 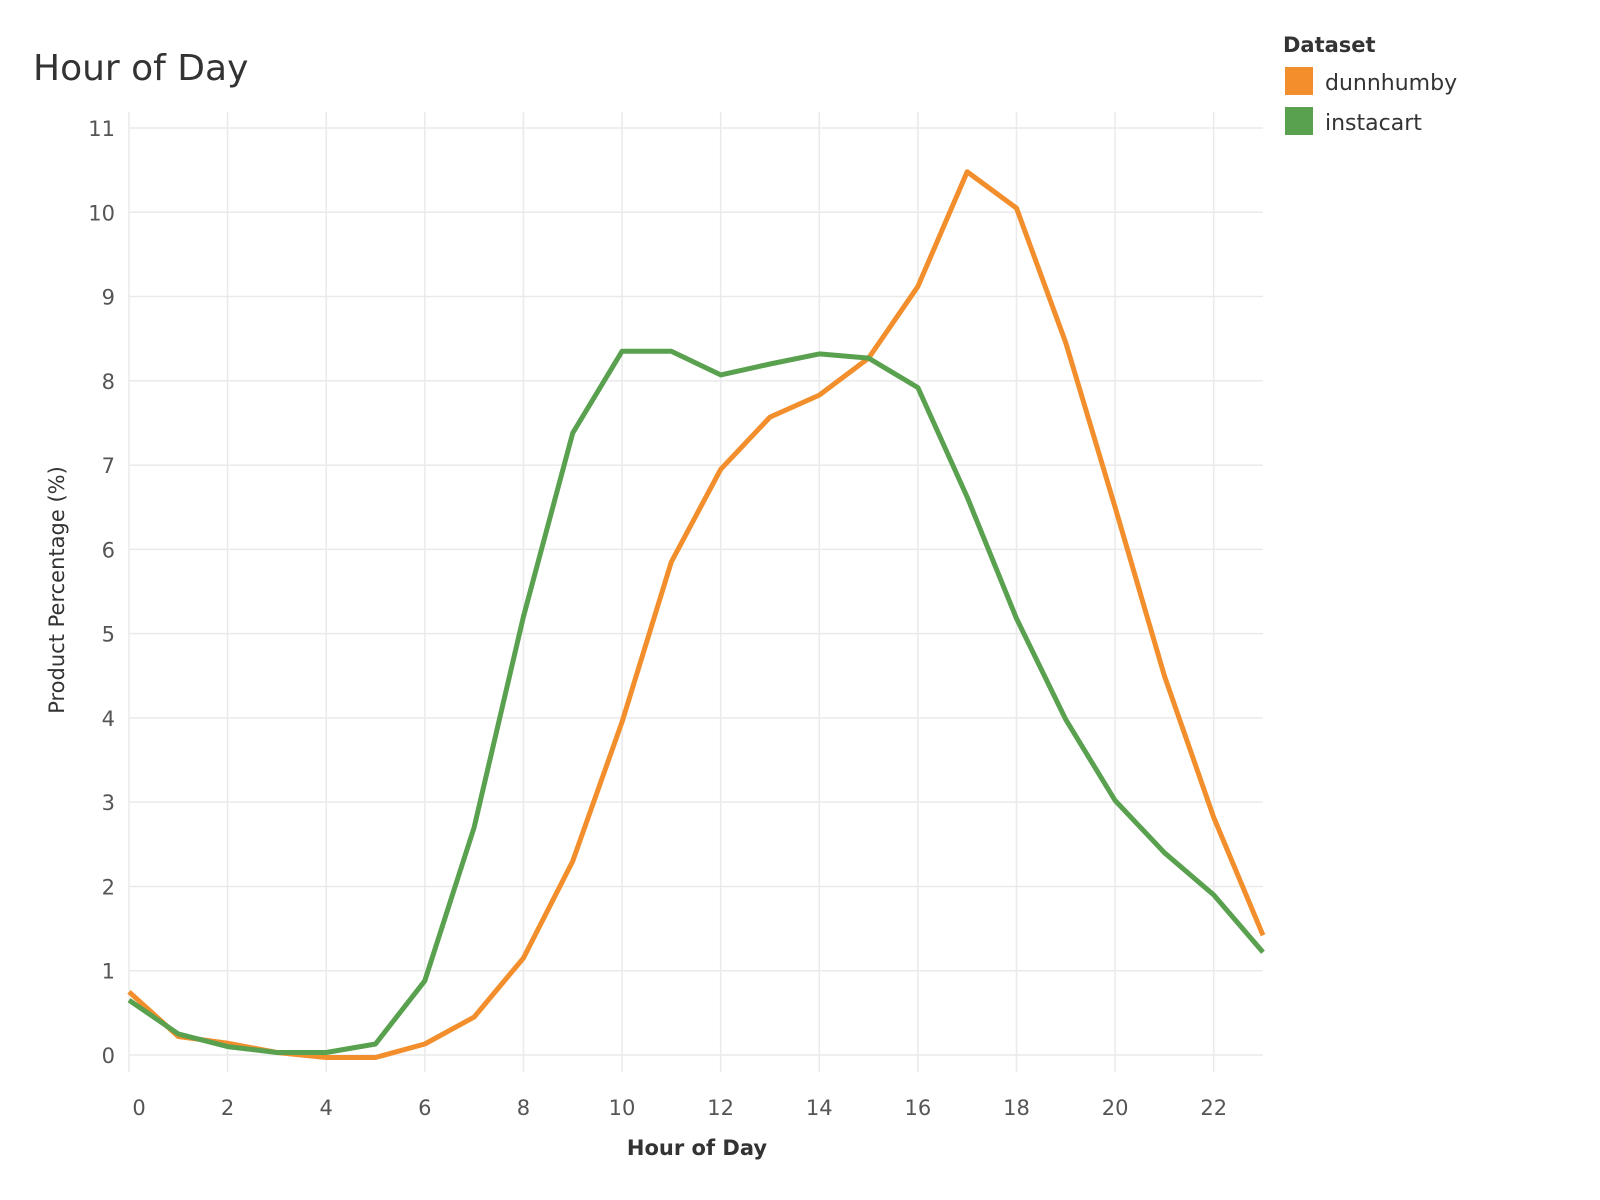 What do you see at coordinates (918, 1108) in the screenshot?
I see `x-tick-label: 16` at bounding box center [918, 1108].